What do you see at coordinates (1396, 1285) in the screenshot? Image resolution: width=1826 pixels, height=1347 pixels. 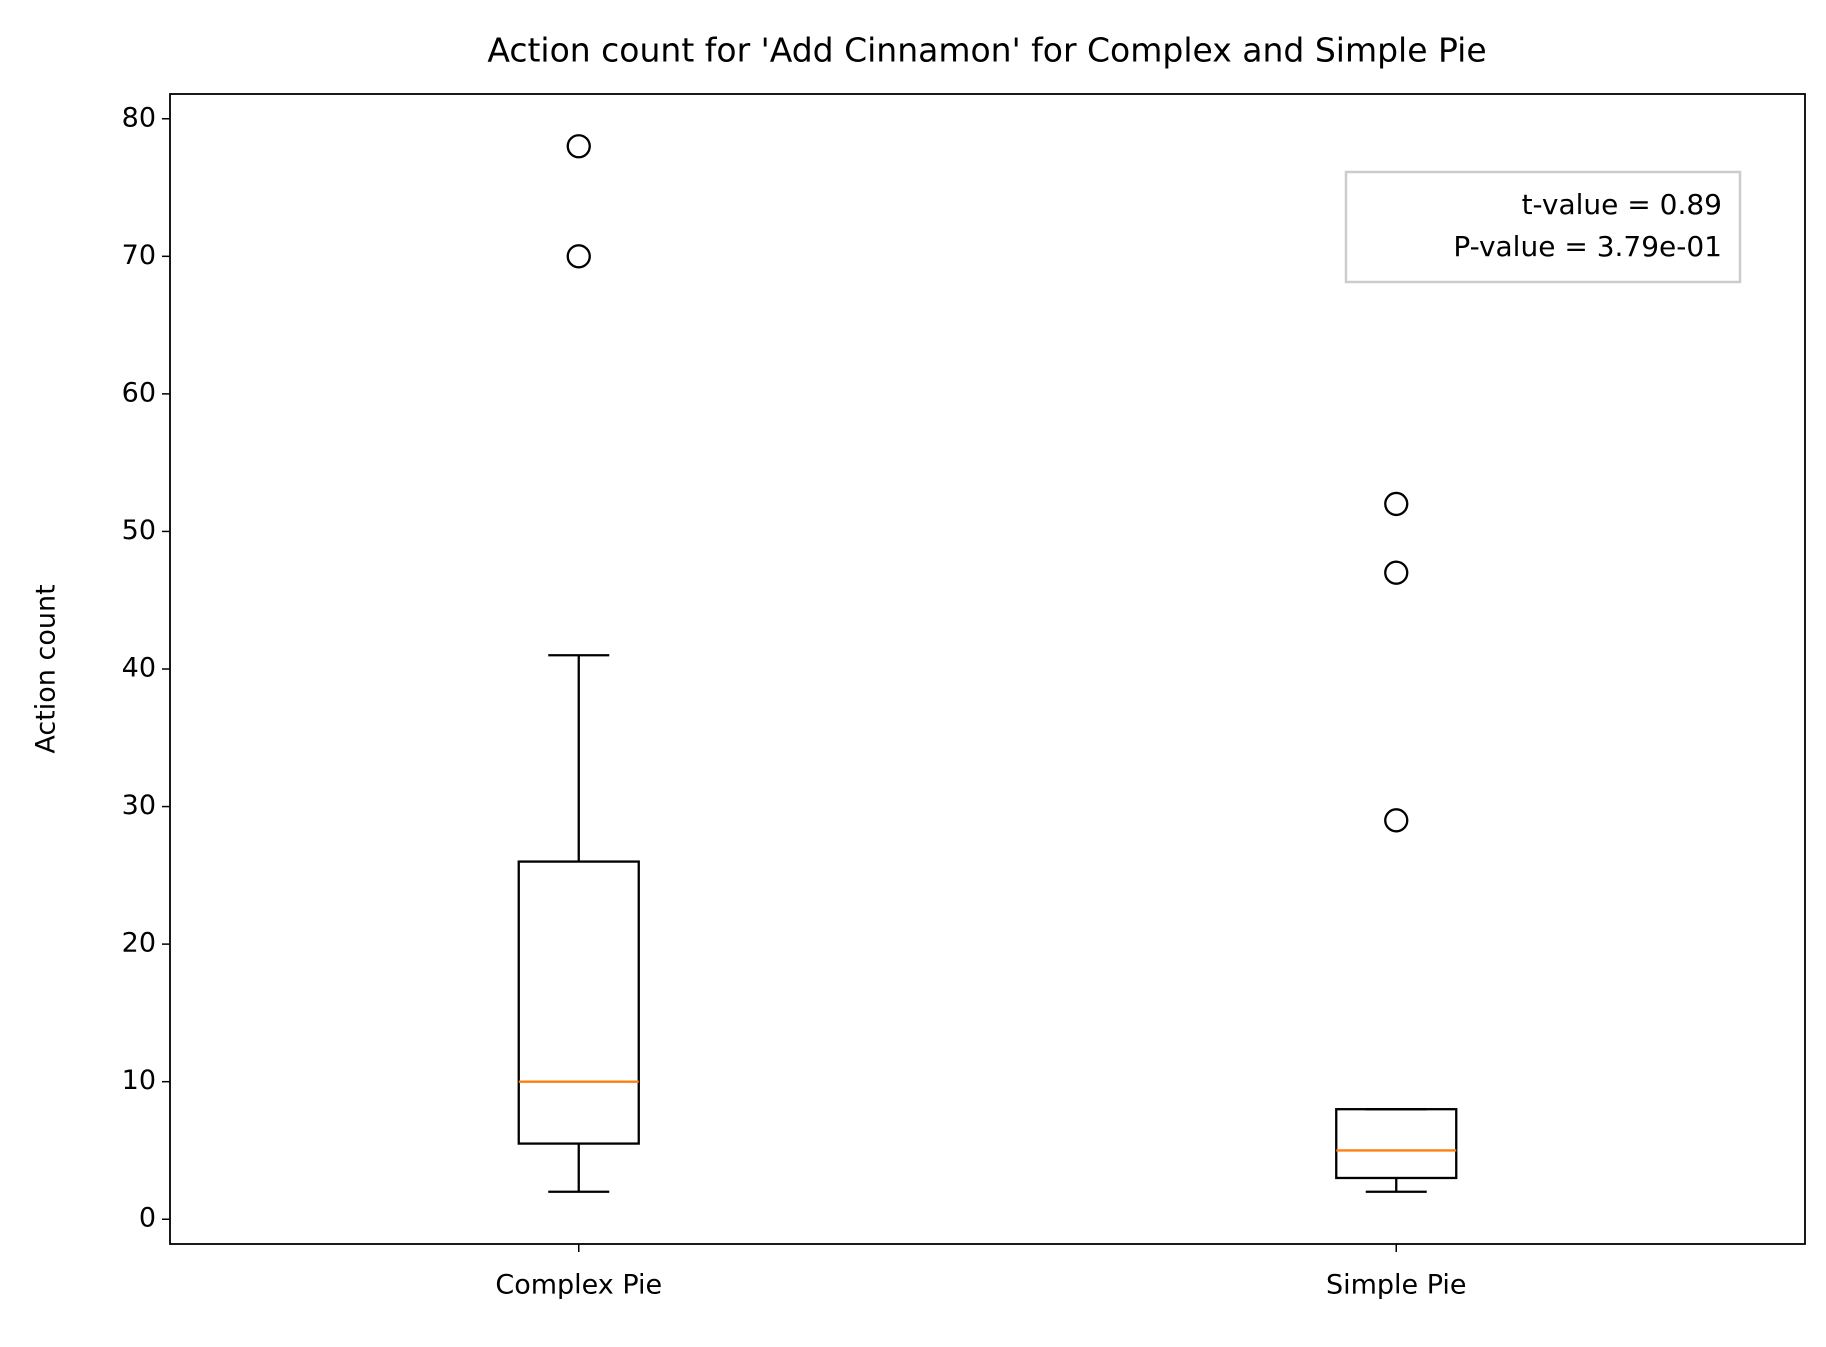 I see `x-tick-label: Simple Pie` at bounding box center [1396, 1285].